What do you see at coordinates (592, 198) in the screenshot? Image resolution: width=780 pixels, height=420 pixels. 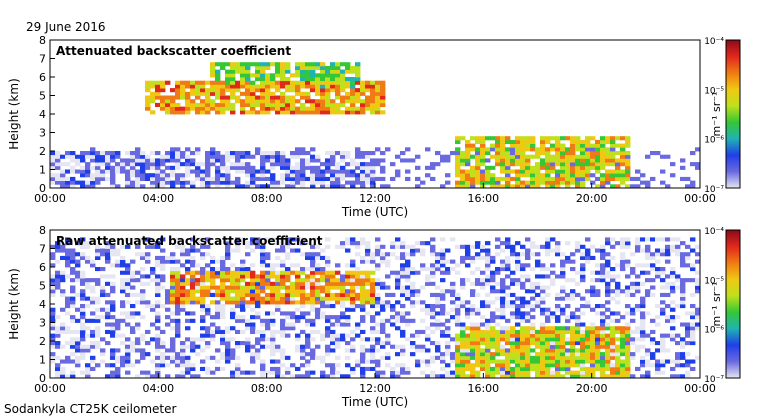 I see `x-tick-label: 20:00` at bounding box center [592, 198].